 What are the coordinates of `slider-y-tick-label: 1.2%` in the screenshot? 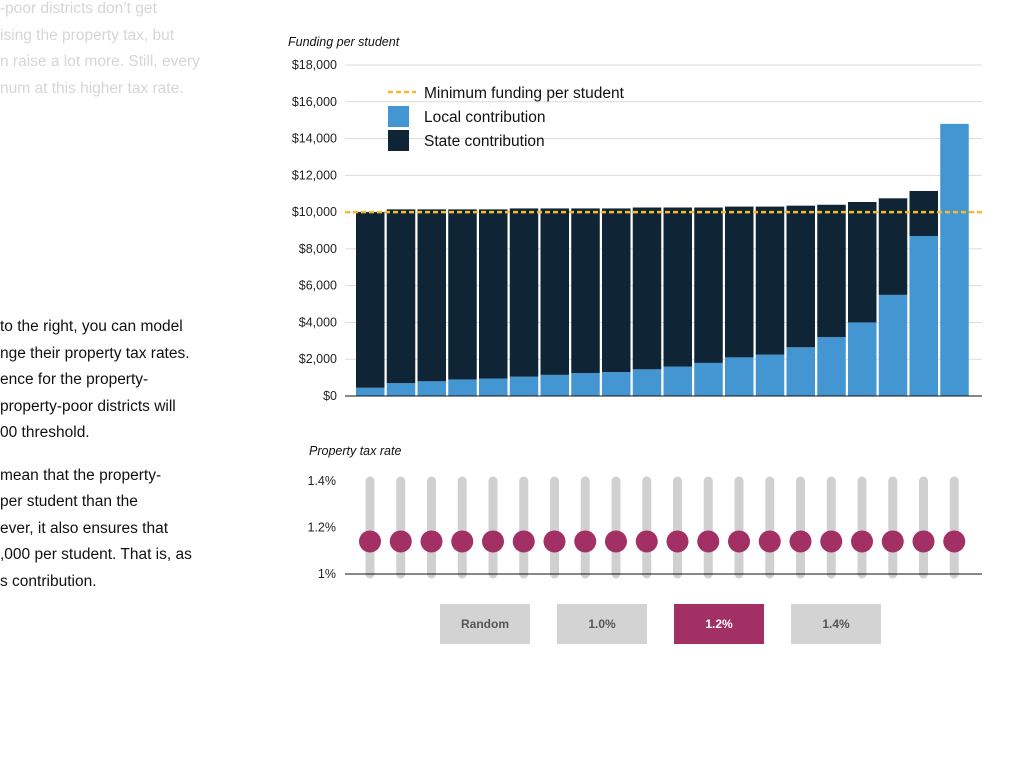 It's located at (322, 528).